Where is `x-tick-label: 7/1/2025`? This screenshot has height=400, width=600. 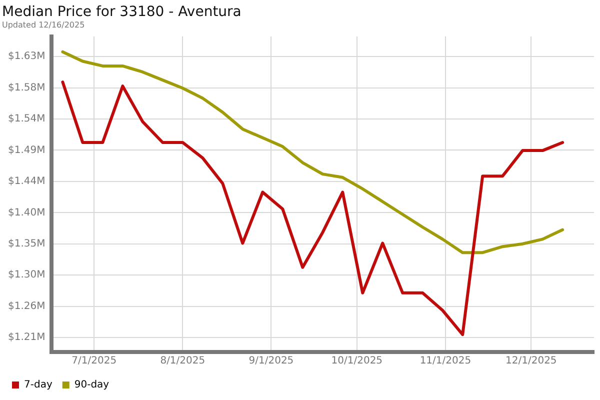
x-tick-label: 7/1/2025 is located at coordinates (94, 361).